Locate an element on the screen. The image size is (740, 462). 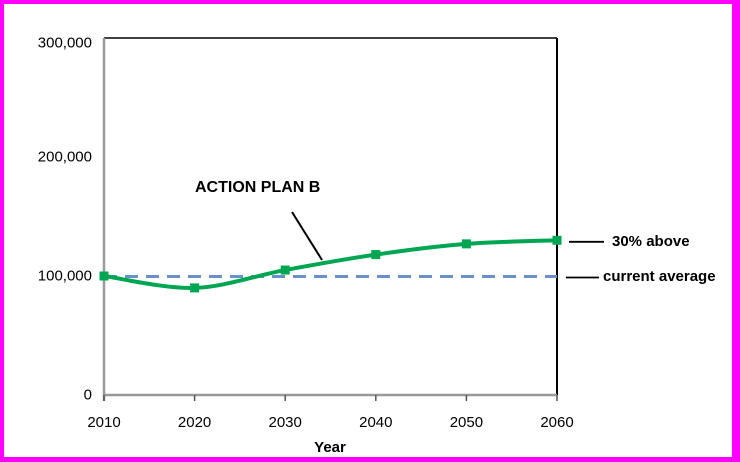
y-axis-tick-label: 0 is located at coordinates (87, 395).